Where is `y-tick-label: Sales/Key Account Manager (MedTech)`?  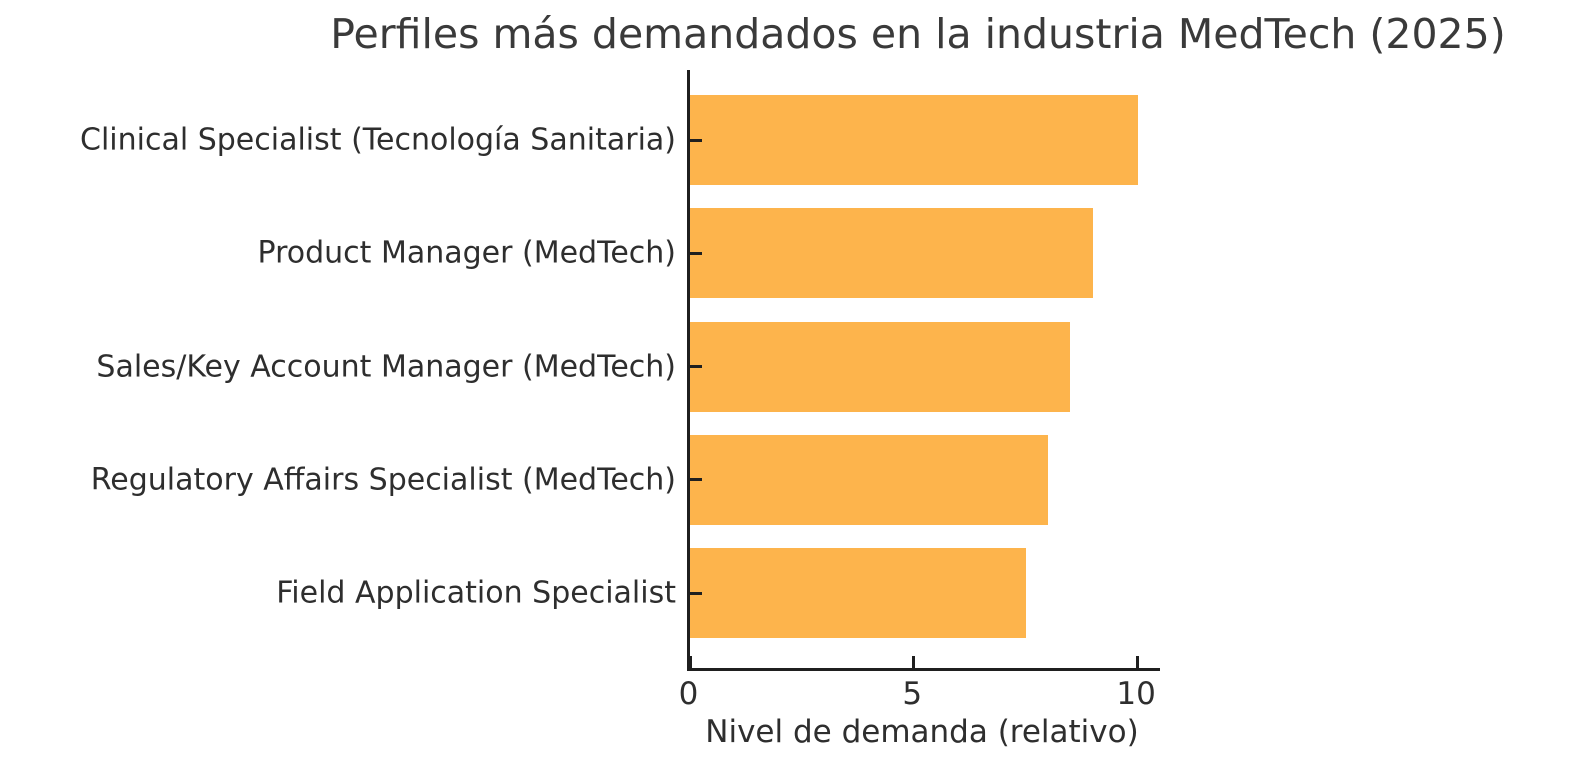
y-tick-label: Sales/Key Account Manager (MedTech) is located at coordinates (386, 366).